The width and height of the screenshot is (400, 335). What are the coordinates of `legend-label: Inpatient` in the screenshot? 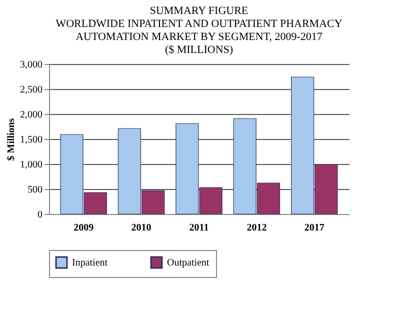 It's located at (90, 263).